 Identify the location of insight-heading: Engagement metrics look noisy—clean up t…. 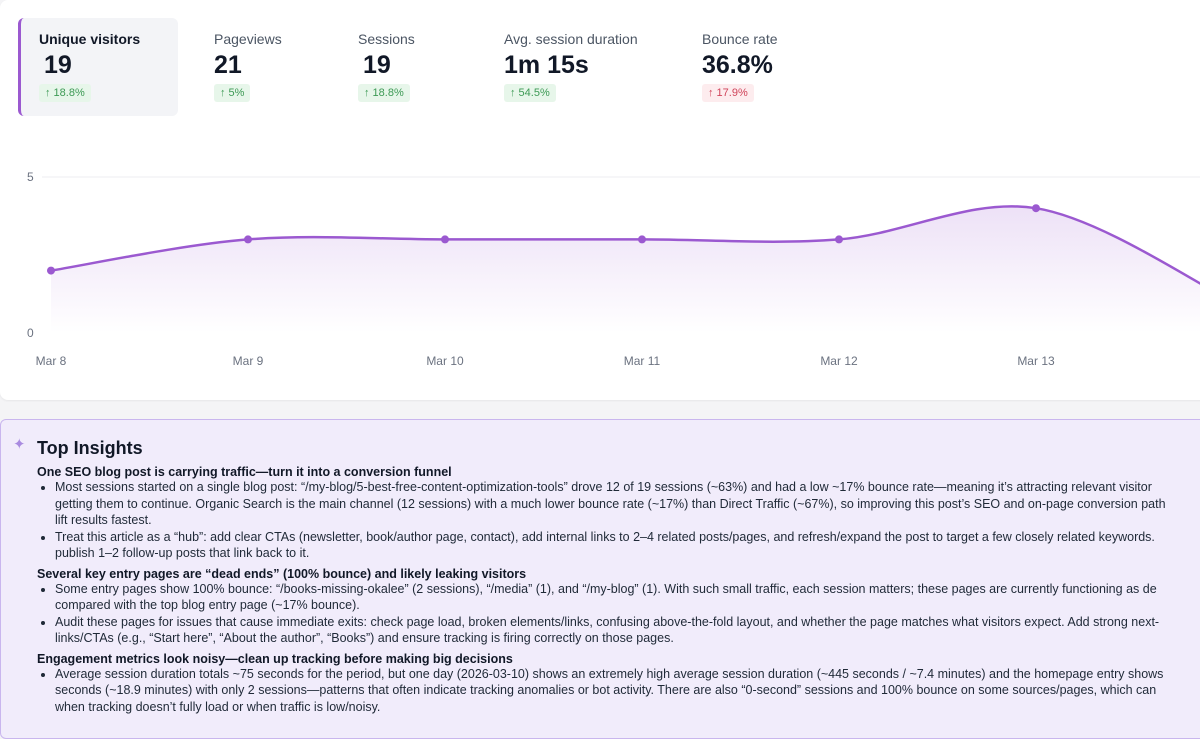
(275, 658).